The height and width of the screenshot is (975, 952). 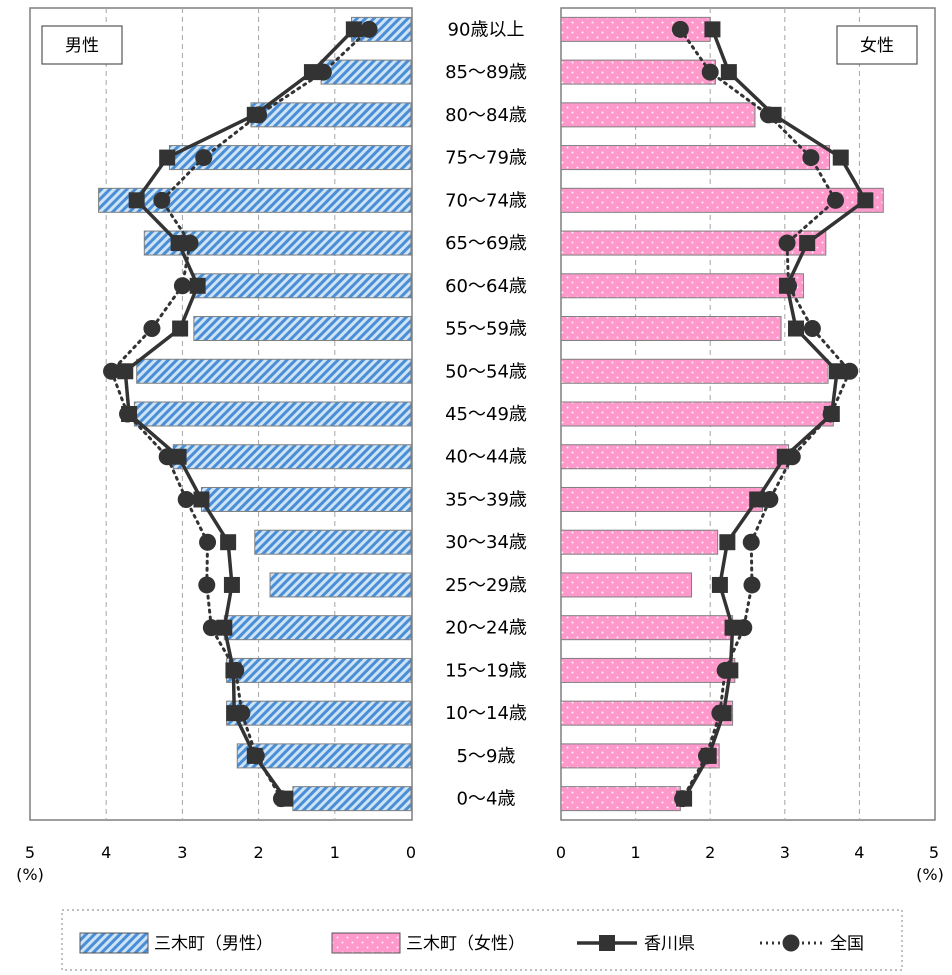 What do you see at coordinates (106, 852) in the screenshot?
I see `left-tick-label: 4` at bounding box center [106, 852].